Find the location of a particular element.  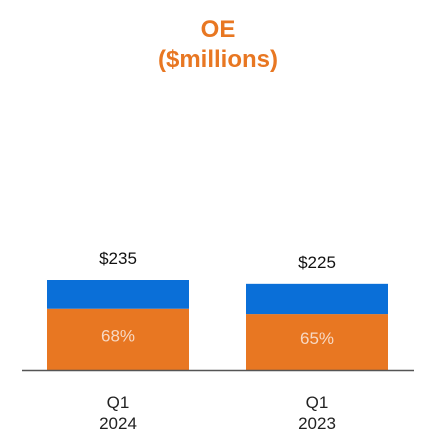

category-label-line1-1: Q1 is located at coordinates (317, 402).